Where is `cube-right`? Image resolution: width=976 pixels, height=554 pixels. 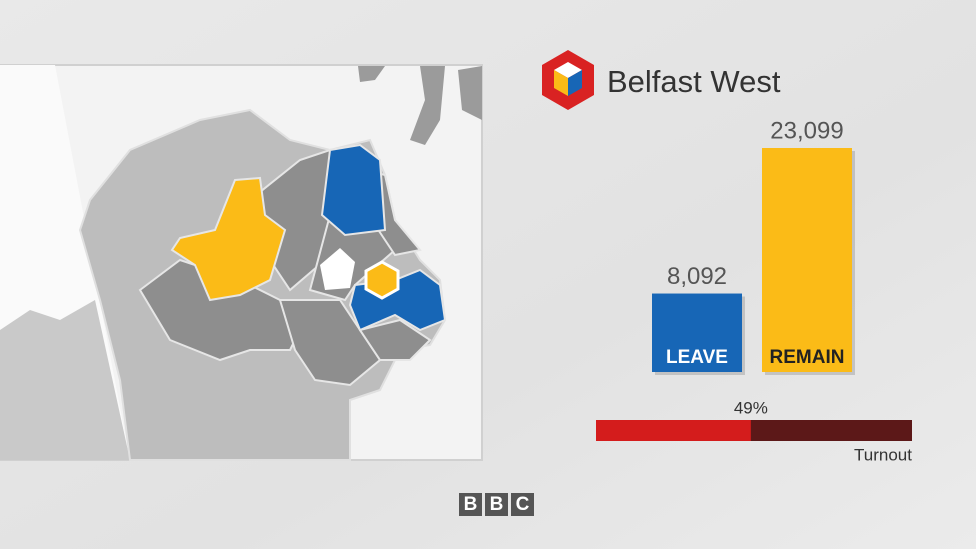 cube-right is located at coordinates (575, 83).